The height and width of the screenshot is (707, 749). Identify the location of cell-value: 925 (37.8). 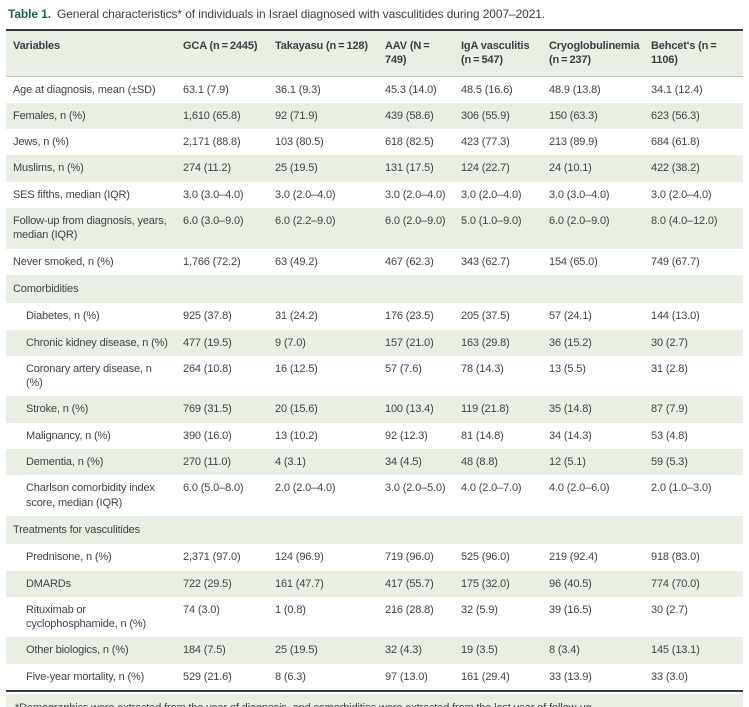
(207, 316).